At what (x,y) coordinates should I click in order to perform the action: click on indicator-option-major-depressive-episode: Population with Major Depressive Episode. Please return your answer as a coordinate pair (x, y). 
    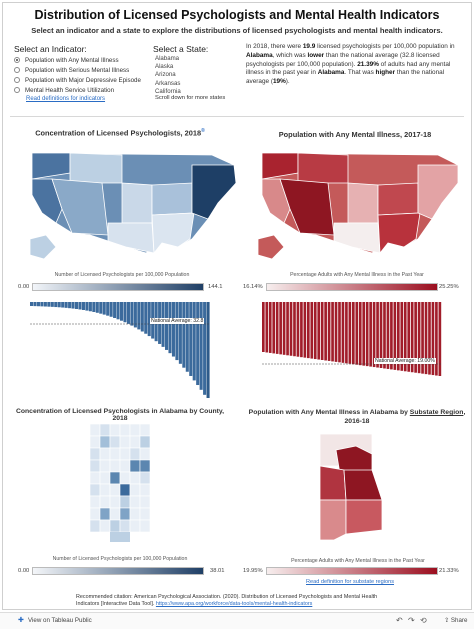
    Looking at the image, I should click on (77, 80).